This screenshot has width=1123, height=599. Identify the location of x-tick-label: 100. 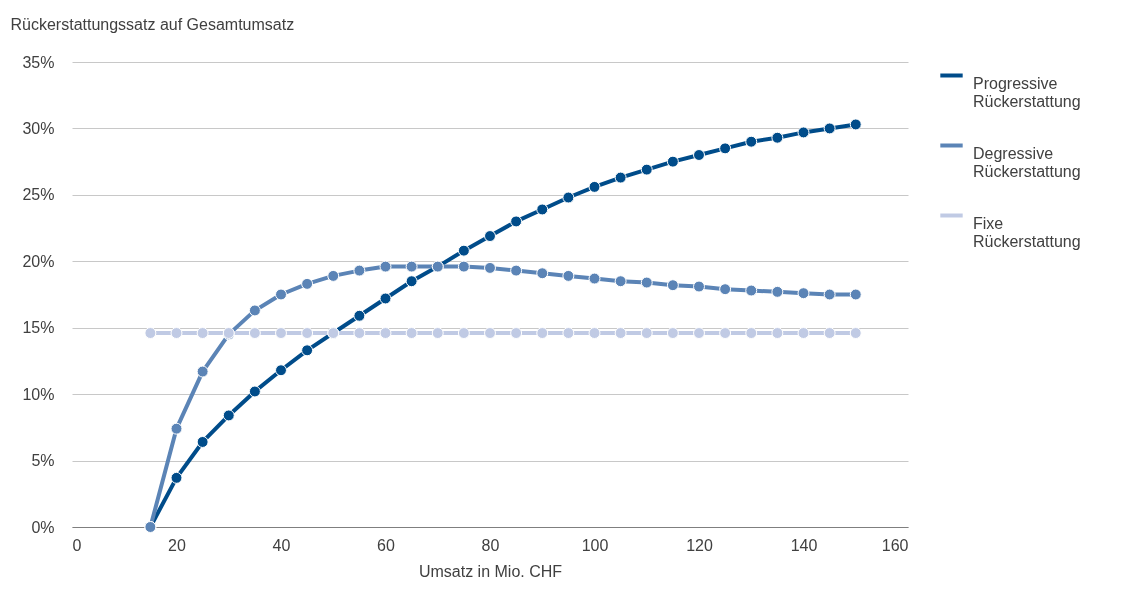
(595, 545).